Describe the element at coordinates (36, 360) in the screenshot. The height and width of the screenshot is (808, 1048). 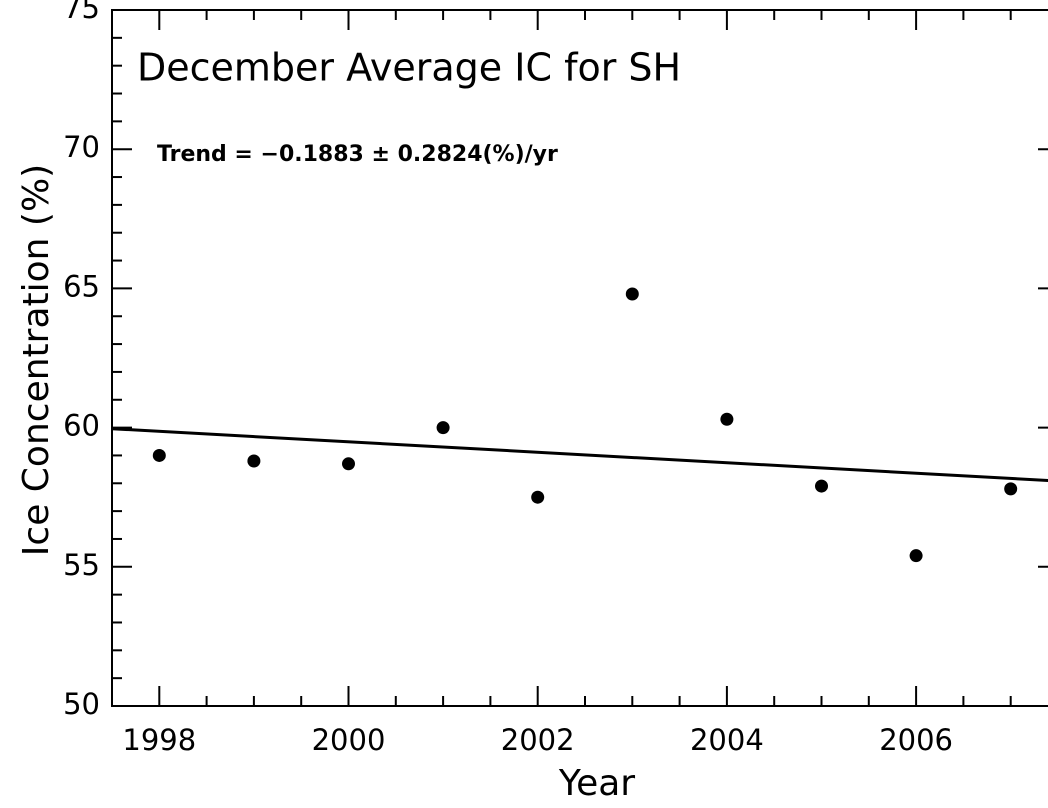
I see `y-axis-label: Ice Concentration (%)` at that location.